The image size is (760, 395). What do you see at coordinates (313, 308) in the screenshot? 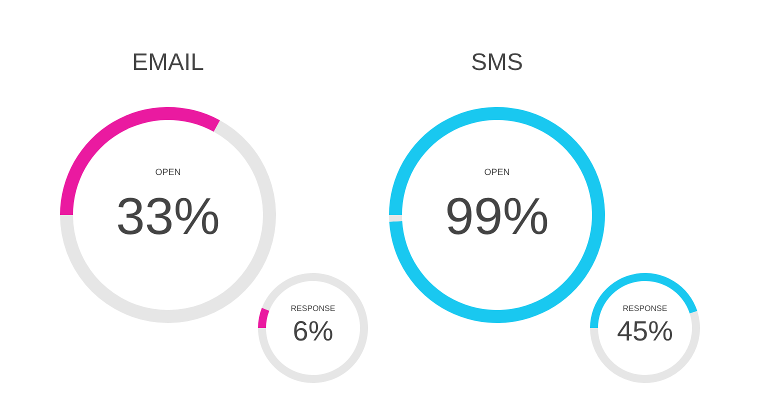
I see `text: RESPONSE` at bounding box center [313, 308].